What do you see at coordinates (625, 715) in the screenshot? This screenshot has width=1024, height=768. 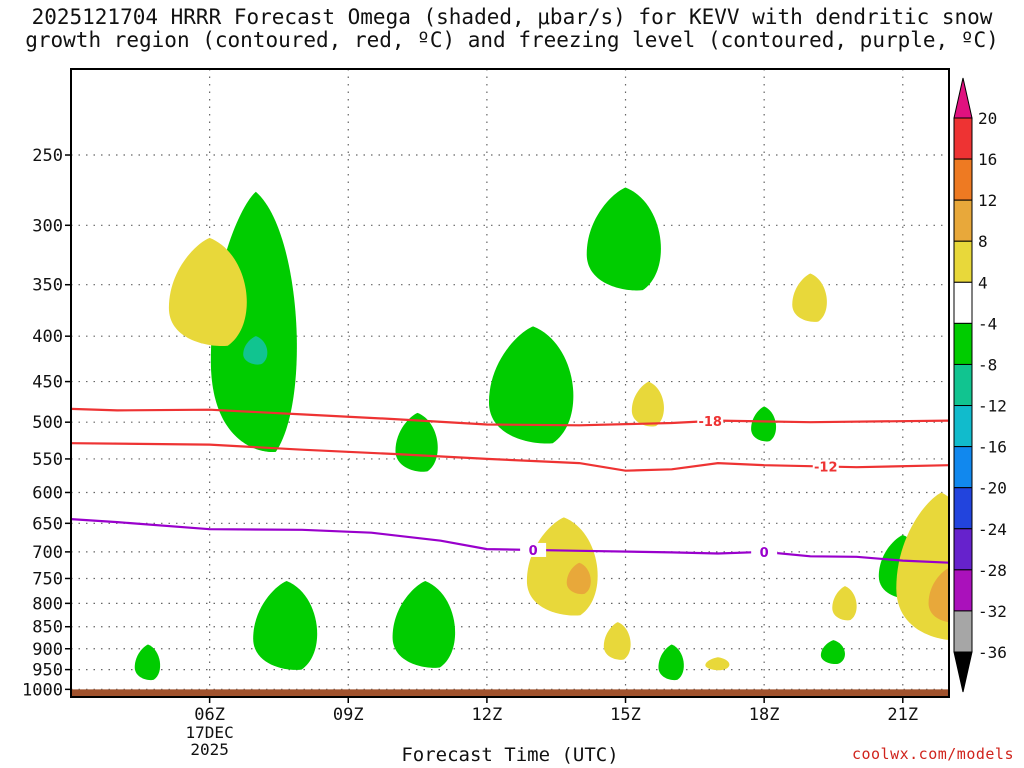 I see `x-tick-label: 15Z` at bounding box center [625, 715].